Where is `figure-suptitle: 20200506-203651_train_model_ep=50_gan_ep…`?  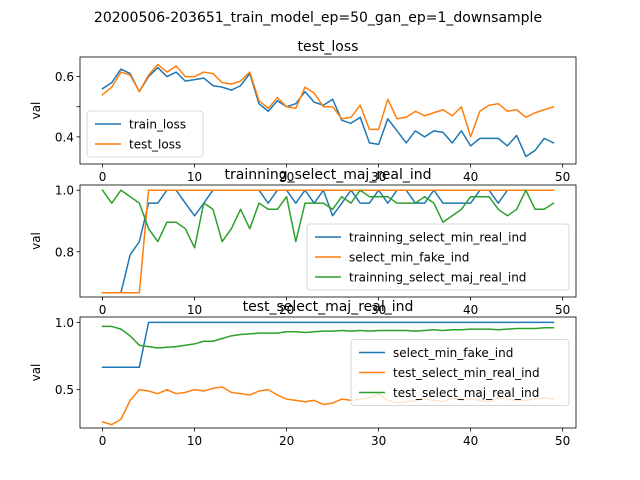
figure-suptitle: 20200506-203651_train_model_ep=50_gan_ep… is located at coordinates (318, 18).